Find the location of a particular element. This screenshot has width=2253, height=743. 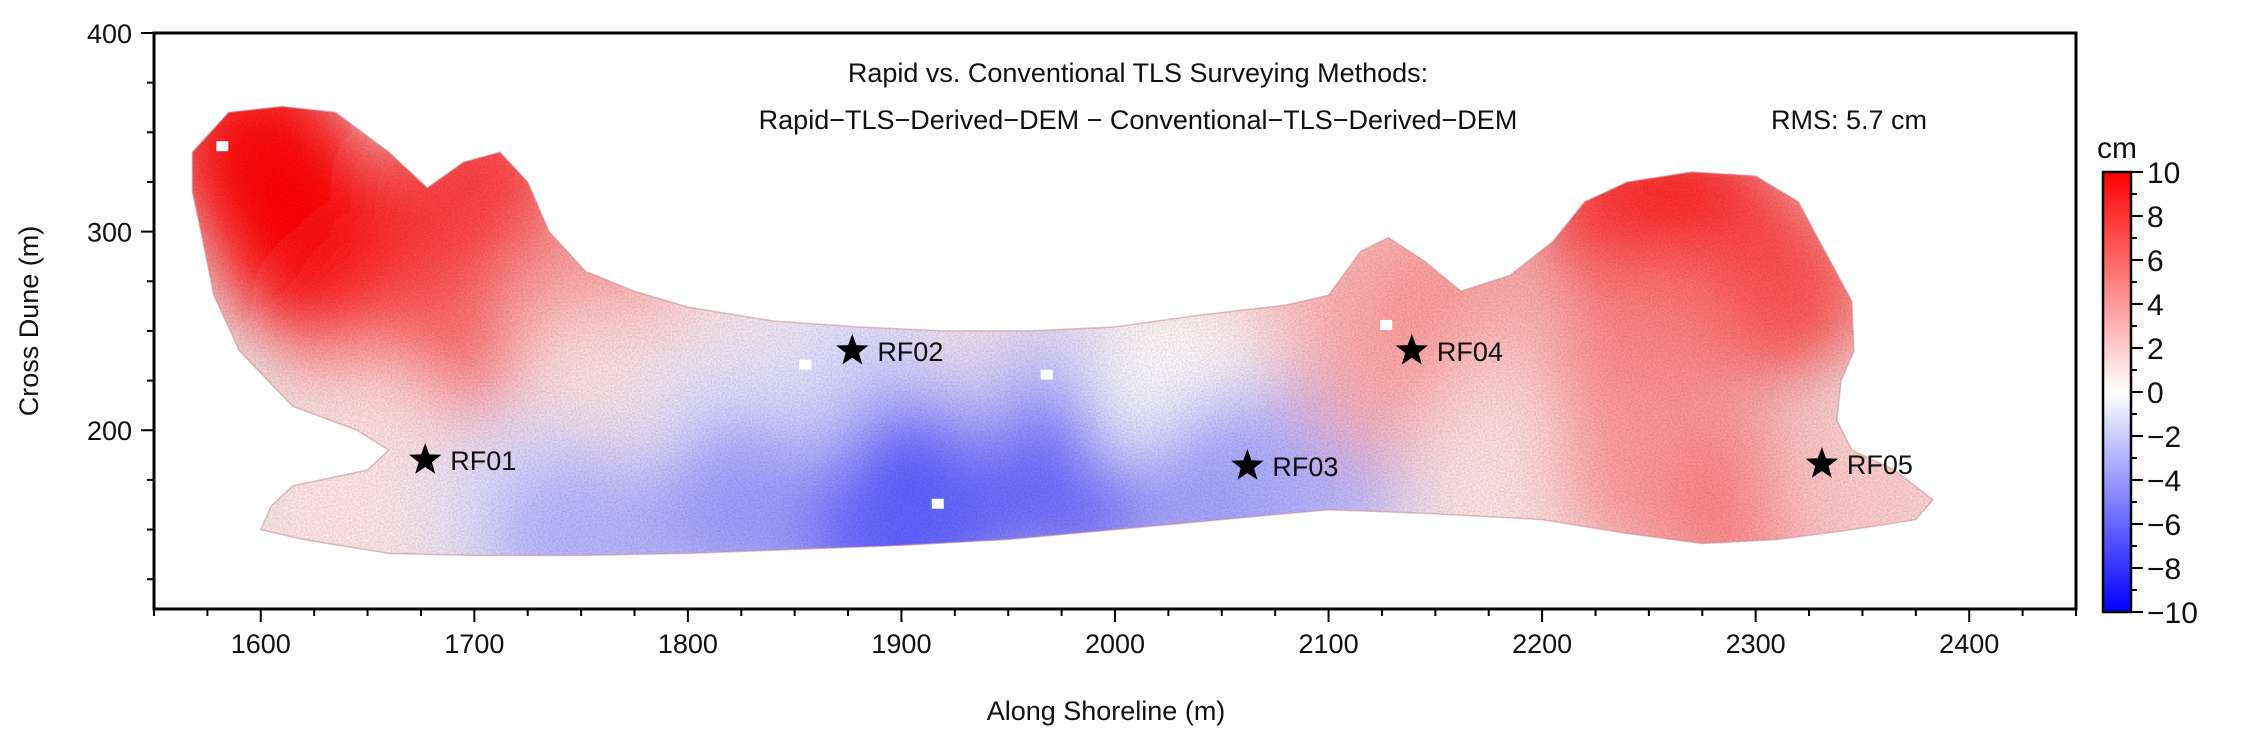

reference-label-rf04: RF04 is located at coordinates (1470, 352).